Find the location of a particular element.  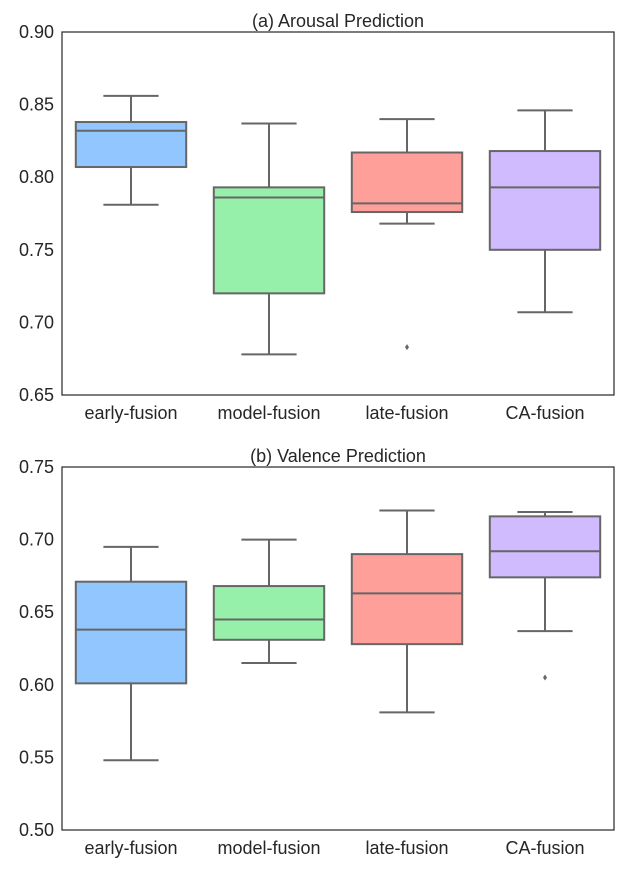

chart-title: (b) Valence Prediction is located at coordinates (338, 456).